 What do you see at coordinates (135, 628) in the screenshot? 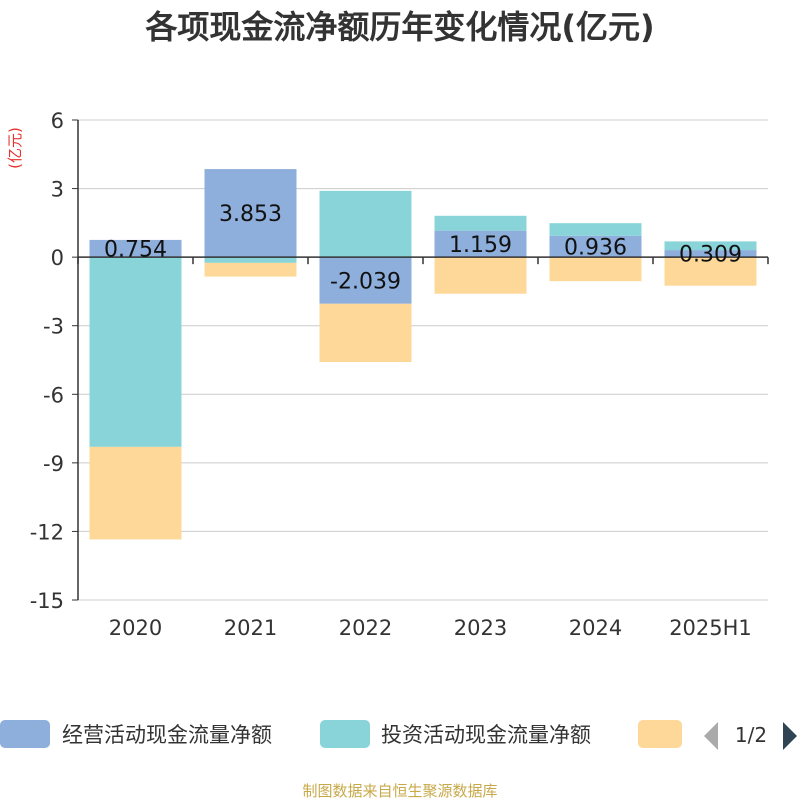
I see `x-tick-label: 2020` at bounding box center [135, 628].